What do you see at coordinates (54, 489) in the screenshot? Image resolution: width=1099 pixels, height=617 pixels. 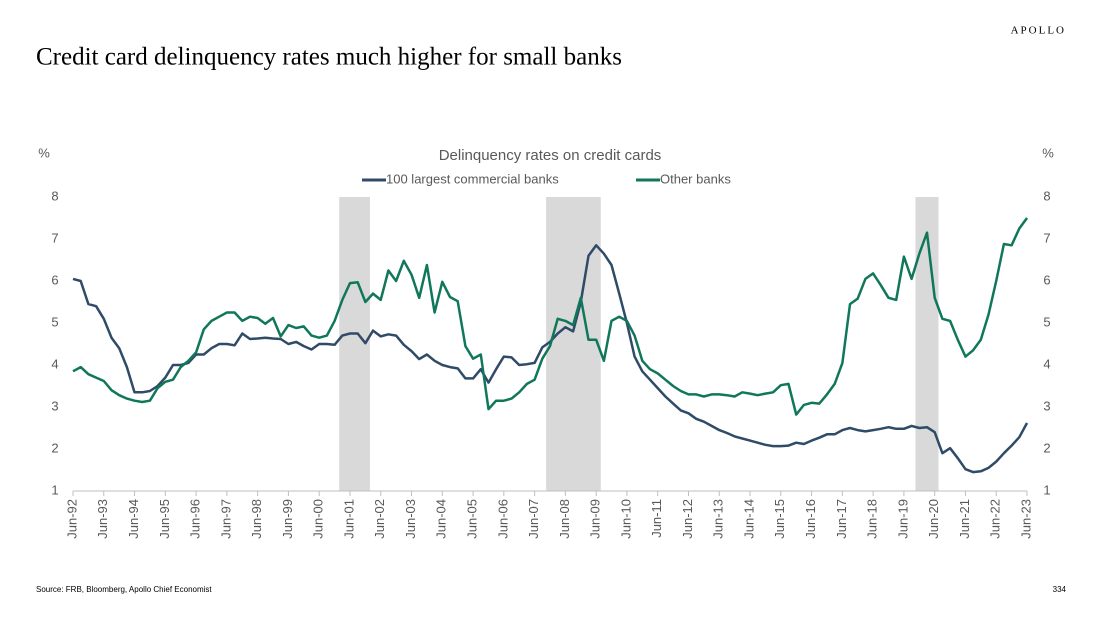 I see `y-tick-label: 1` at bounding box center [54, 489].